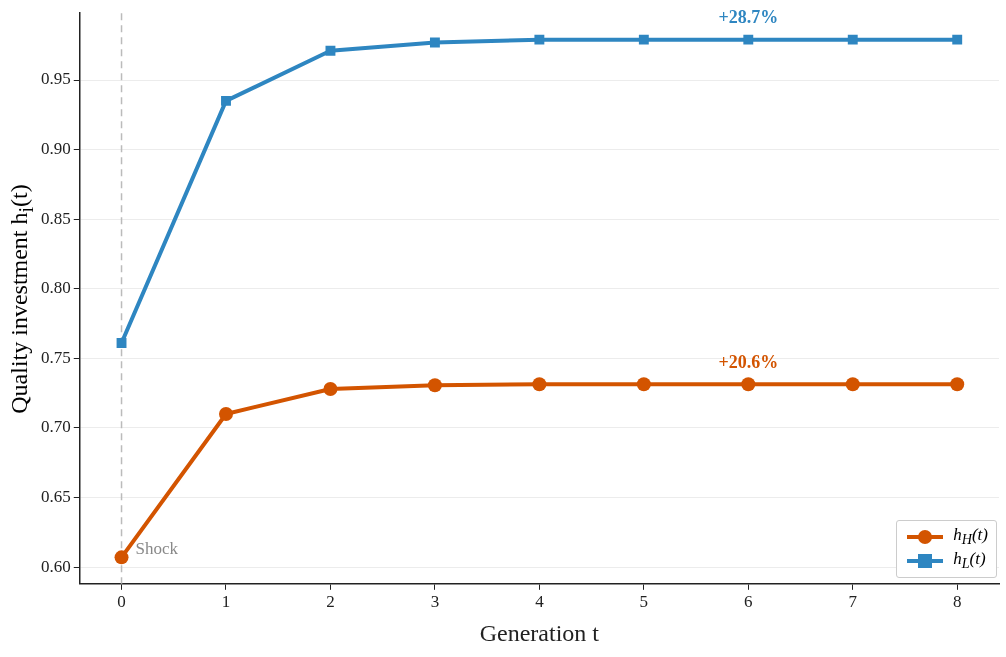 The image size is (1006, 657). What do you see at coordinates (226, 602) in the screenshot?
I see `x-tick-label: 1` at bounding box center [226, 602].